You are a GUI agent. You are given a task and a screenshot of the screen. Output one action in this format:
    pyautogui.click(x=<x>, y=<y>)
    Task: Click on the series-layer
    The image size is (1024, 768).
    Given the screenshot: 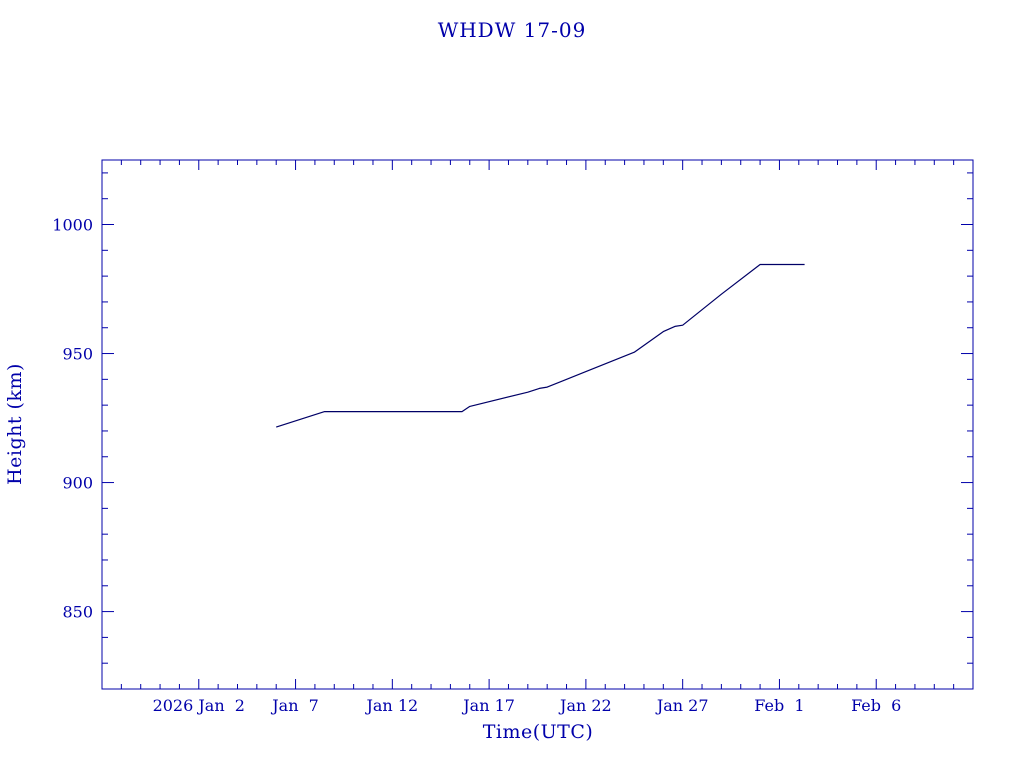 What is the action you would take?
    pyautogui.click(x=540, y=345)
    